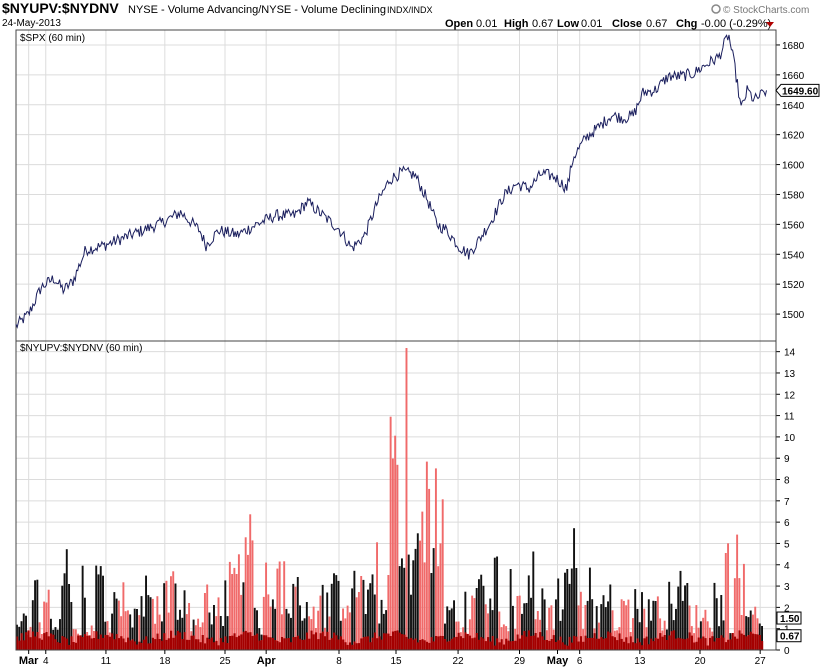 This screenshot has width=820, height=668. Describe the element at coordinates (60, 8) in the screenshot. I see `chart-symbol: $NYUPV:$NYDNV` at that location.